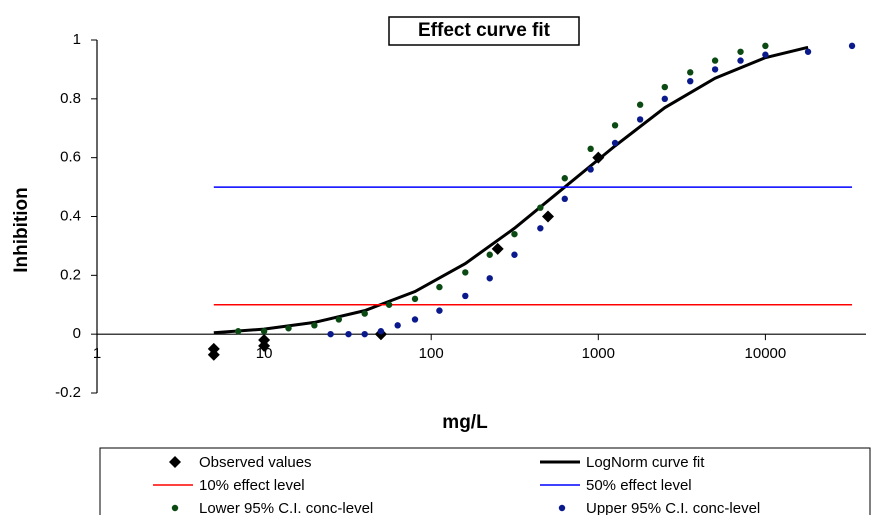  I want to click on y-axis-label: Inhibition, so click(21, 229).